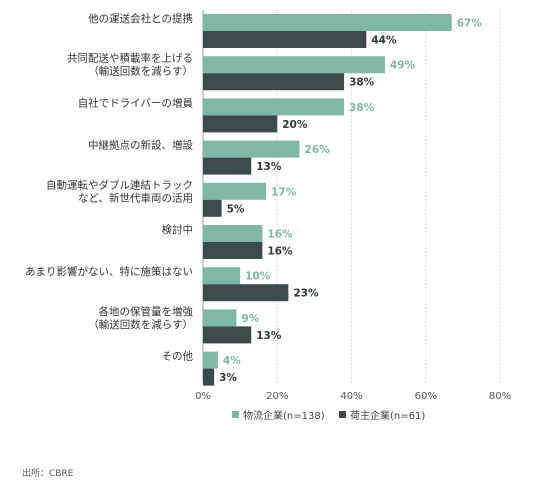 The height and width of the screenshot is (486, 540). Describe the element at coordinates (130, 65) in the screenshot. I see `category-label: 共同配送や積載率を上げる（輸送回数を減らす）` at that location.